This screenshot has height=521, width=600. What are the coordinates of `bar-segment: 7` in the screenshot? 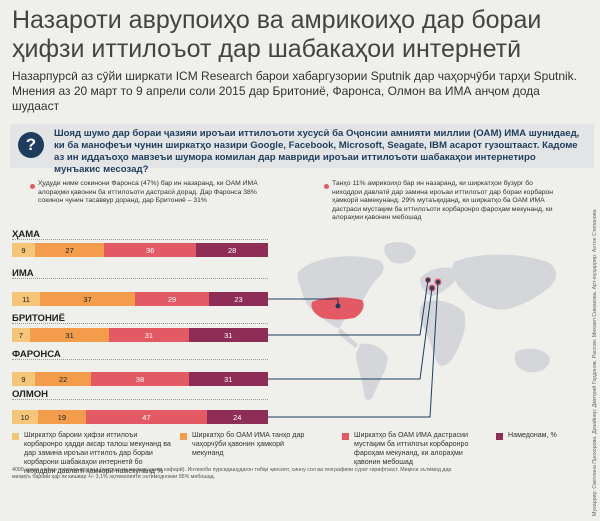 It's located at (21, 335).